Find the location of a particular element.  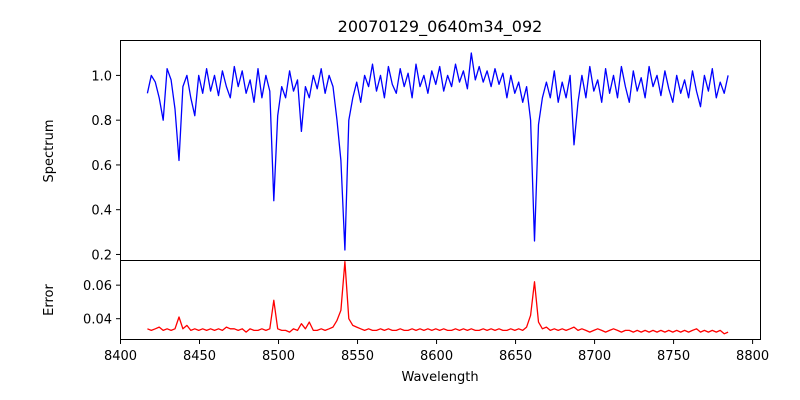

x-tick-label: 8450 is located at coordinates (199, 356).